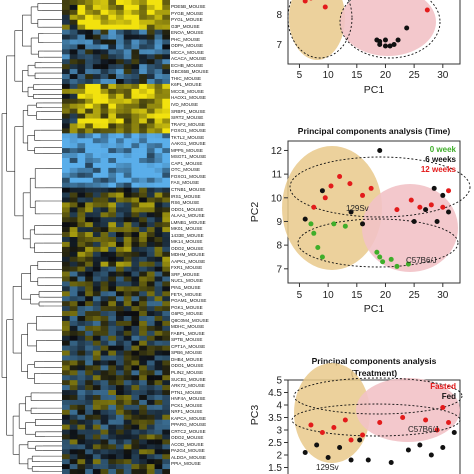 The height and width of the screenshot is (474, 474). I want to click on gene-label: ODO1_MOUSE, so click(187, 366).